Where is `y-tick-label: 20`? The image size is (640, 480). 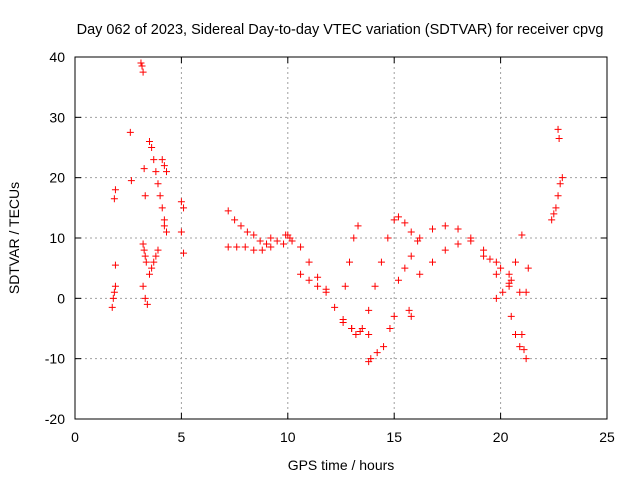 y-tick-label: 20 is located at coordinates (57, 178).